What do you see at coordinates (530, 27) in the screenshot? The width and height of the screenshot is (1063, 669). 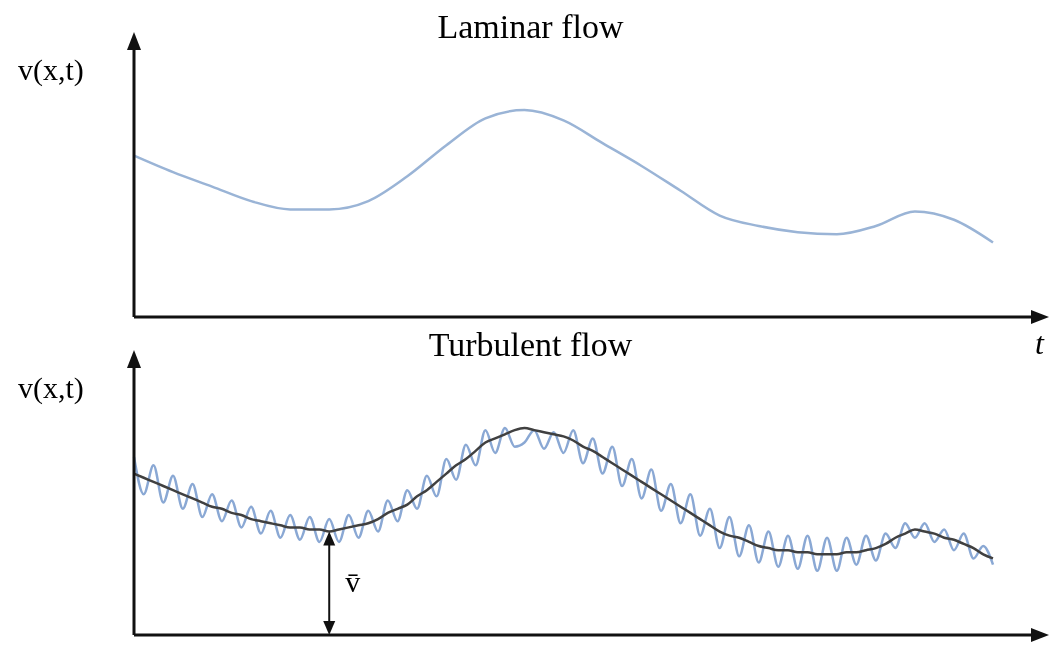 I see `chart-title: Laminar flow` at bounding box center [530, 27].